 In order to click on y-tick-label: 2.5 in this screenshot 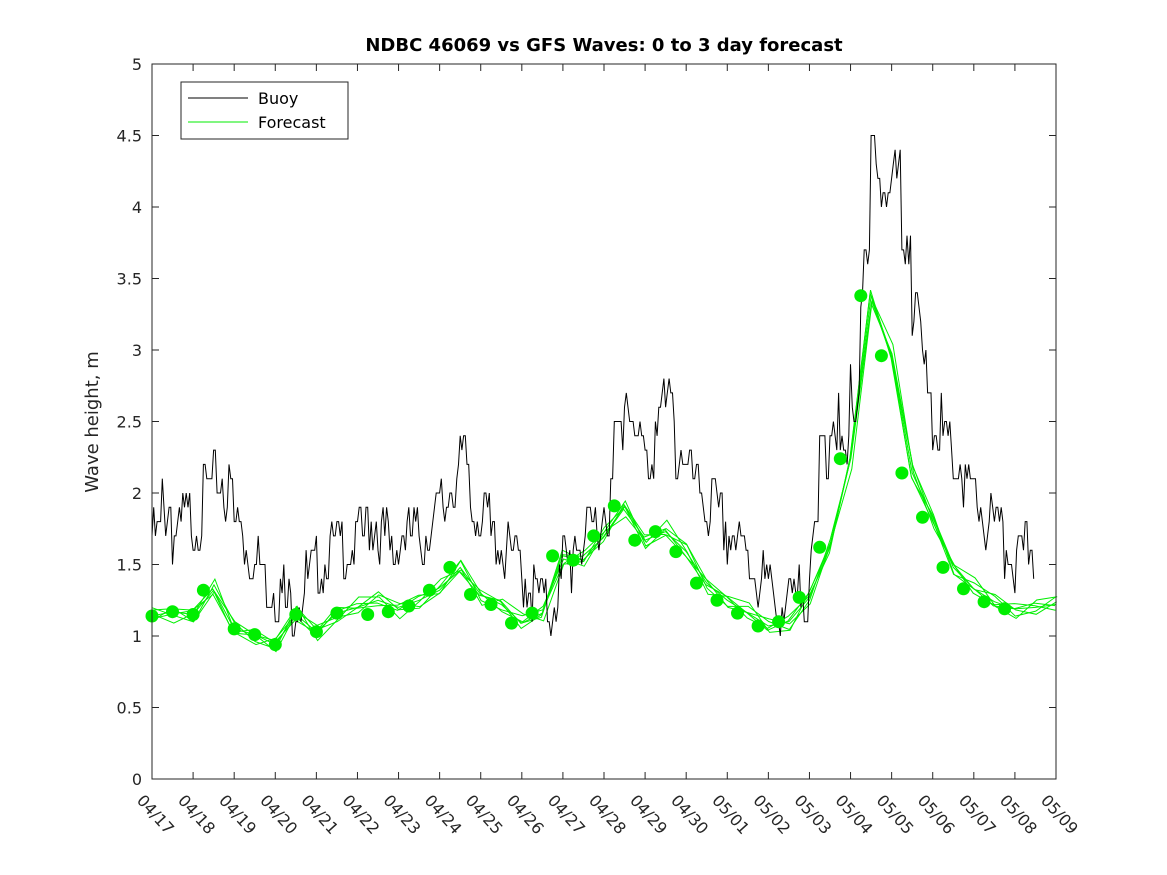, I will do `click(129, 422)`.